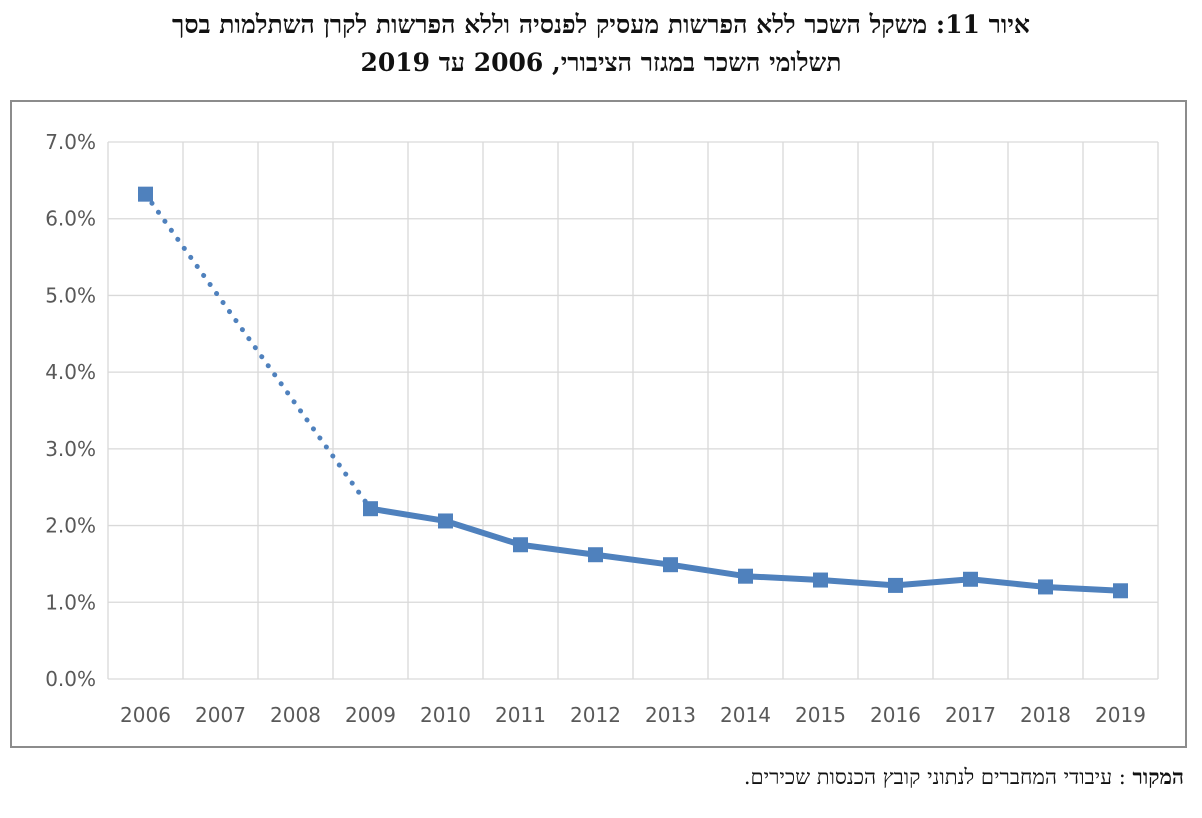 This screenshot has width=1202, height=818. What do you see at coordinates (1045, 715) in the screenshot?
I see `x-tick-label: 2018` at bounding box center [1045, 715].